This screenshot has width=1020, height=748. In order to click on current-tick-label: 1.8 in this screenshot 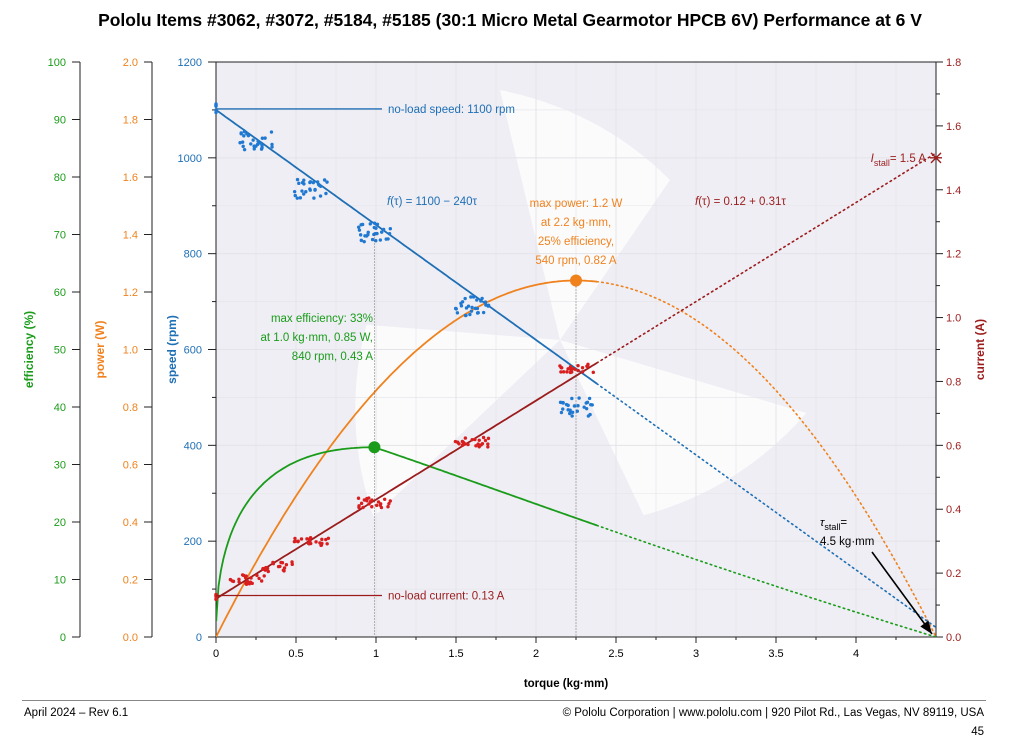, I will do `click(953, 63)`.